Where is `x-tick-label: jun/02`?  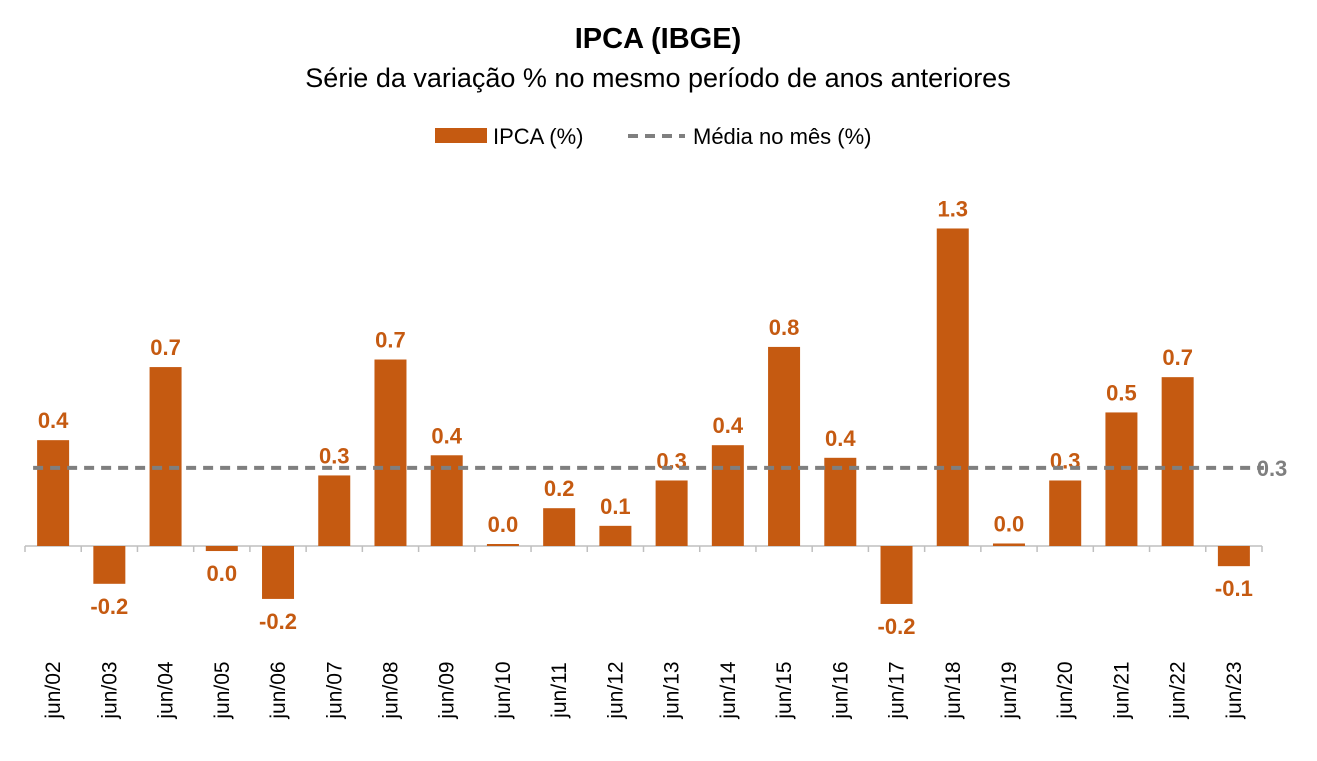 x-tick-label: jun/02 is located at coordinates (53, 690).